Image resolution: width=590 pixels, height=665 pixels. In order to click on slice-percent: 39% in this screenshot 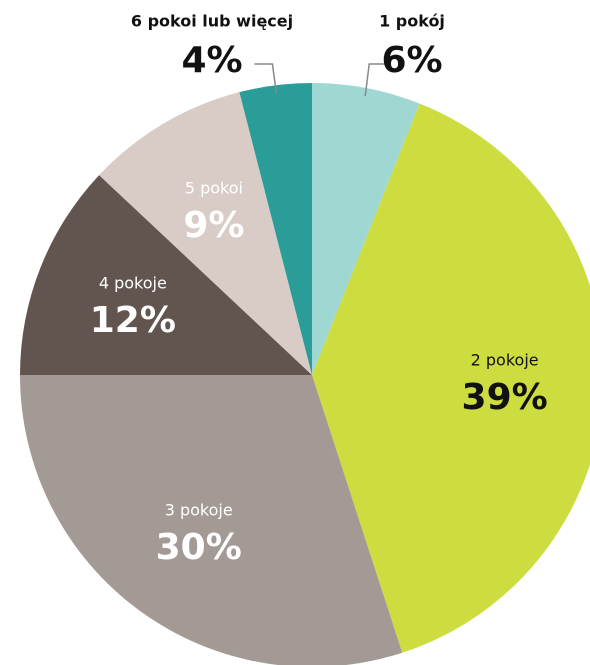, I will do `click(505, 397)`.